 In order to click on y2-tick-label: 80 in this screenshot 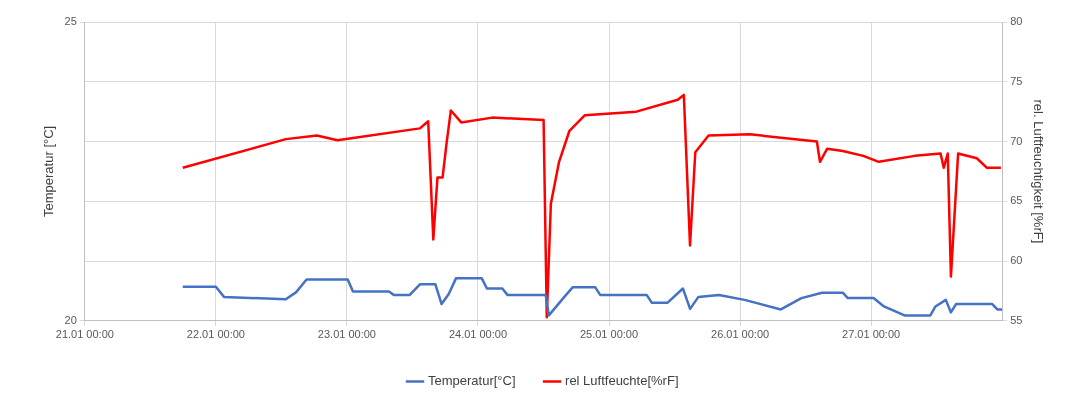, I will do `click(1016, 21)`.